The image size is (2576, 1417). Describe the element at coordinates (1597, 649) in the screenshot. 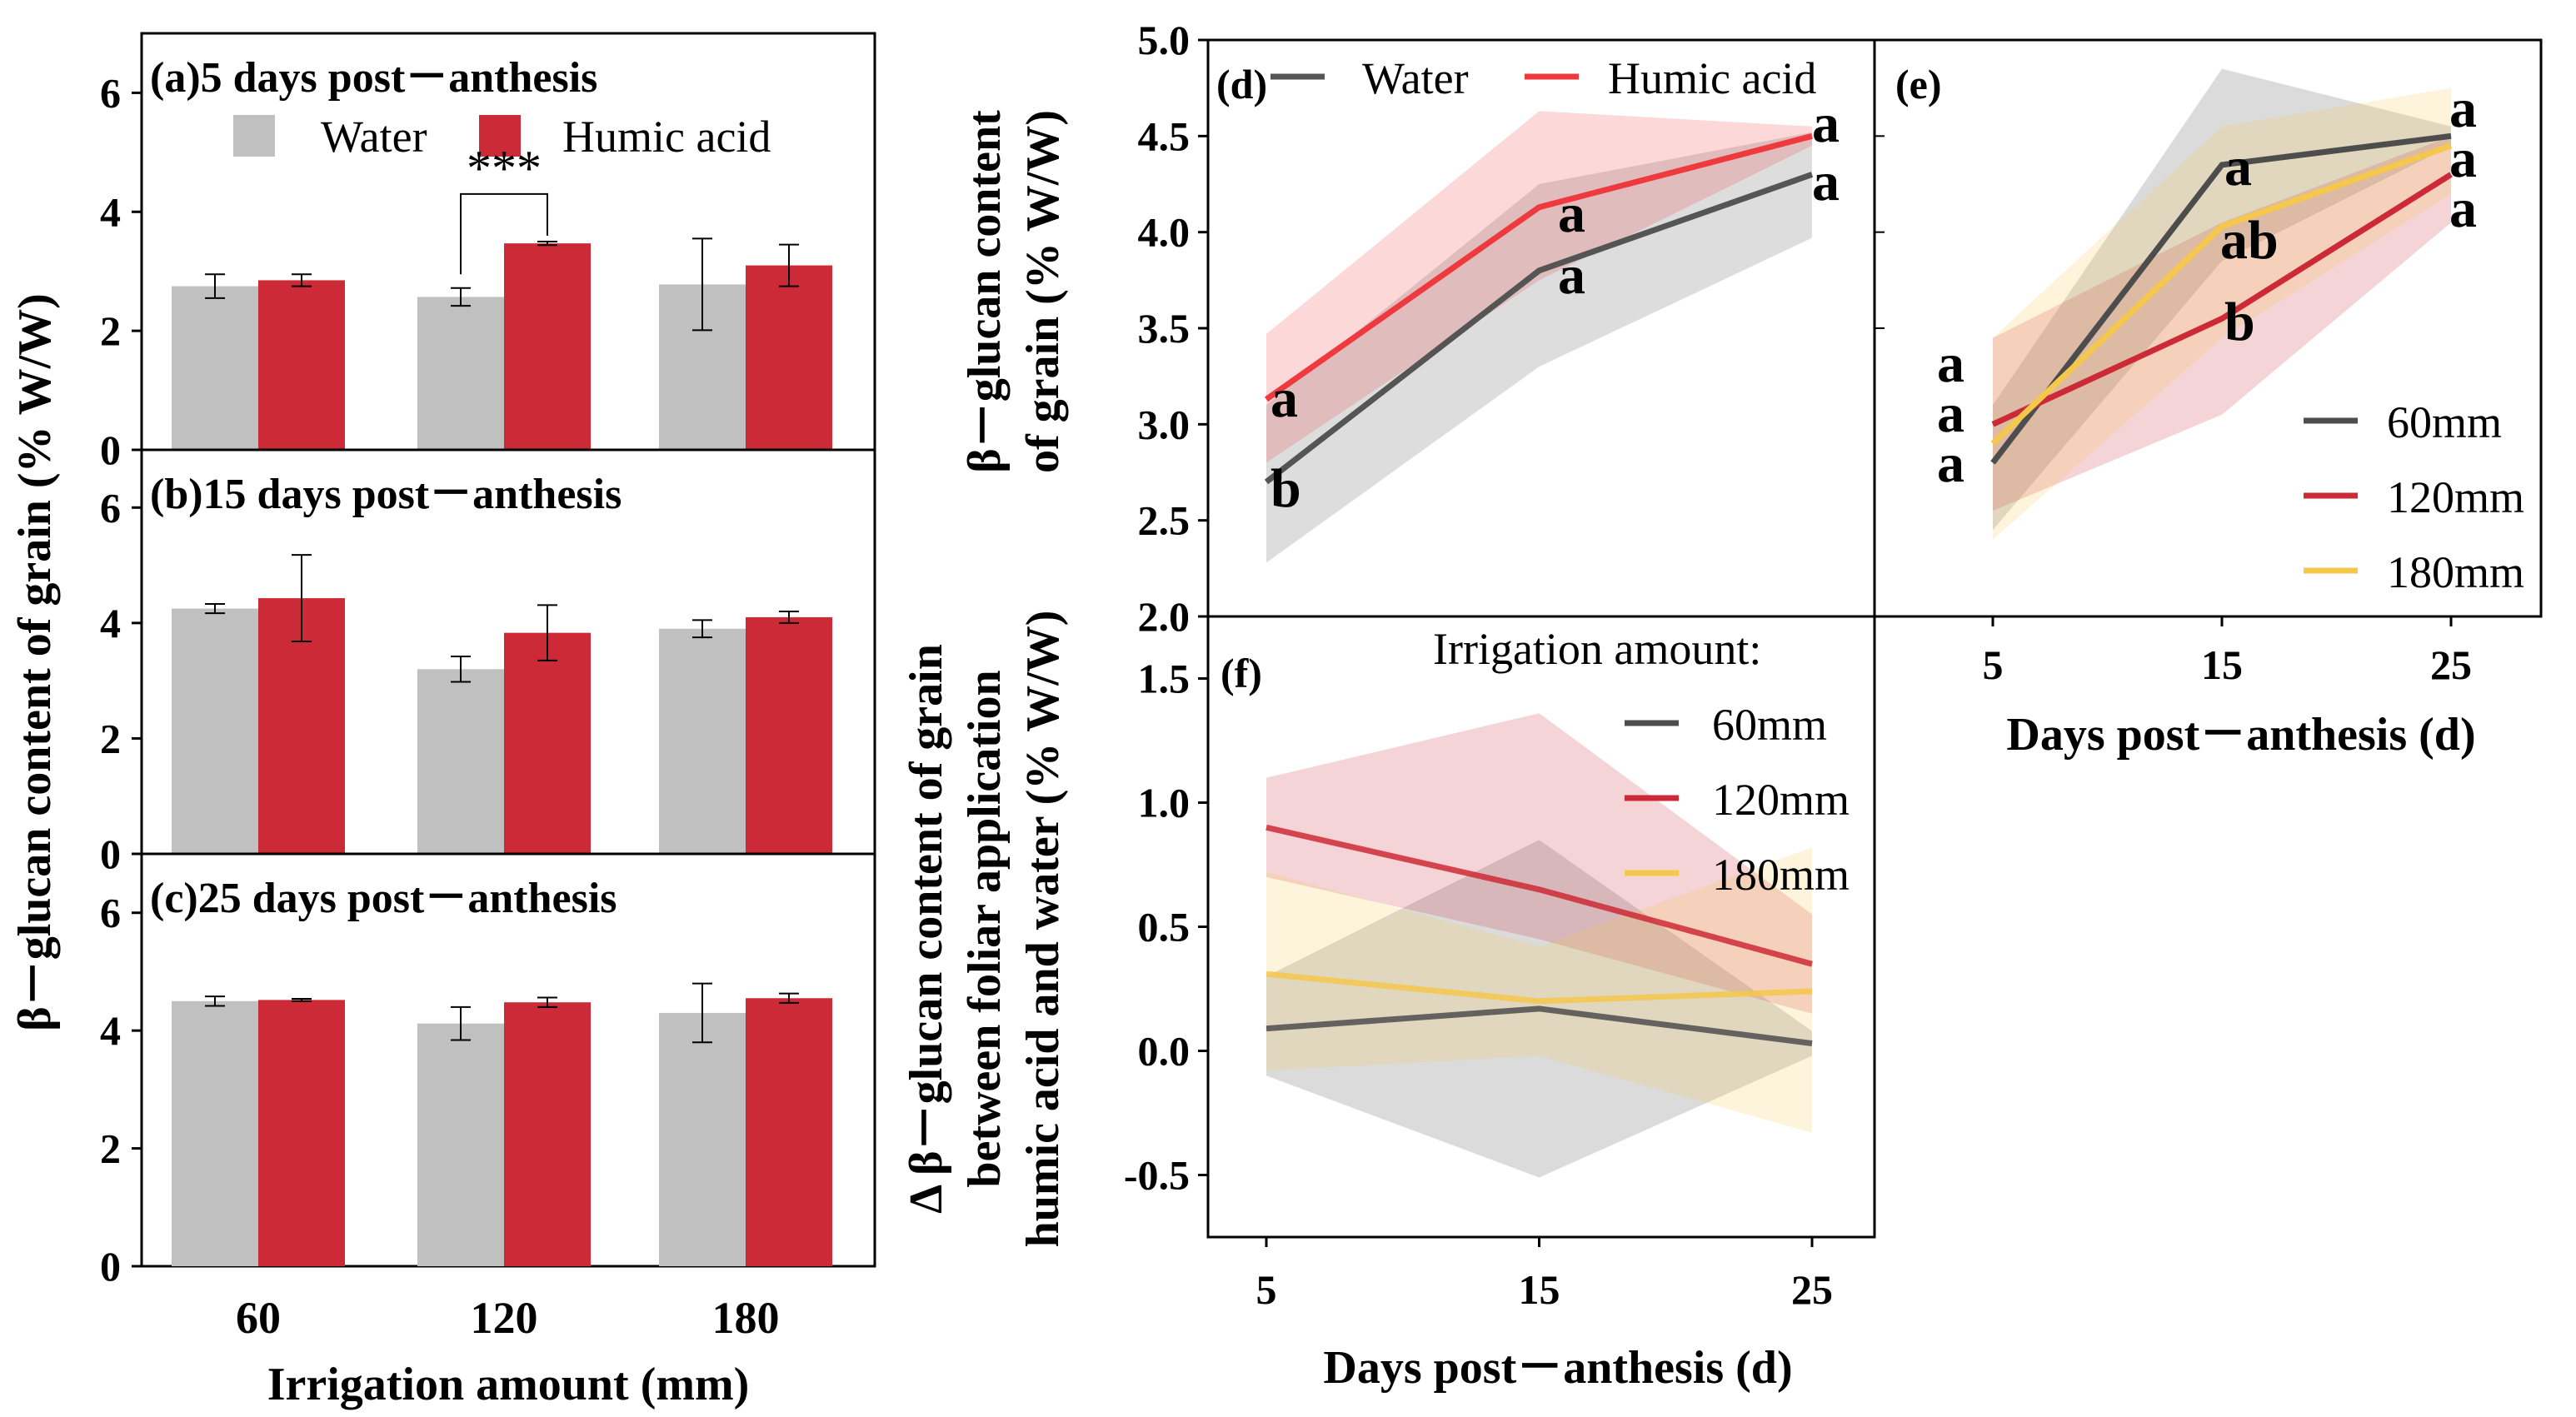

I see `legend-title-f: Irrigation amount:` at that location.